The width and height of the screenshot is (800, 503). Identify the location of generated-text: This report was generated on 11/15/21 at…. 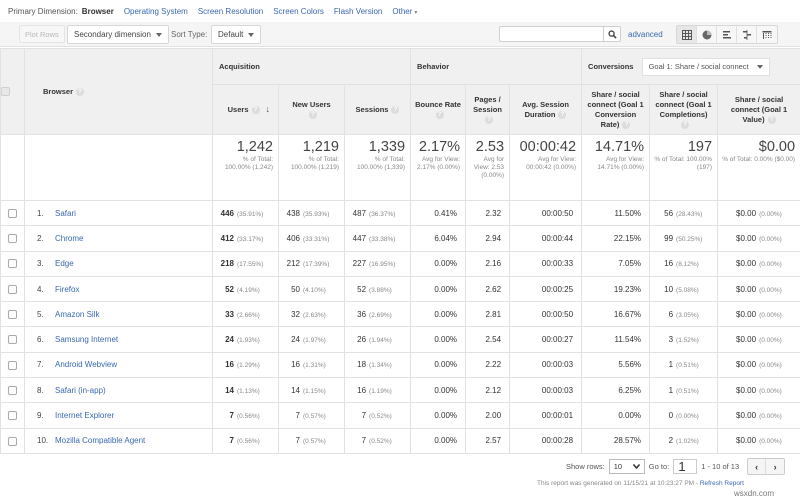
(618, 483).